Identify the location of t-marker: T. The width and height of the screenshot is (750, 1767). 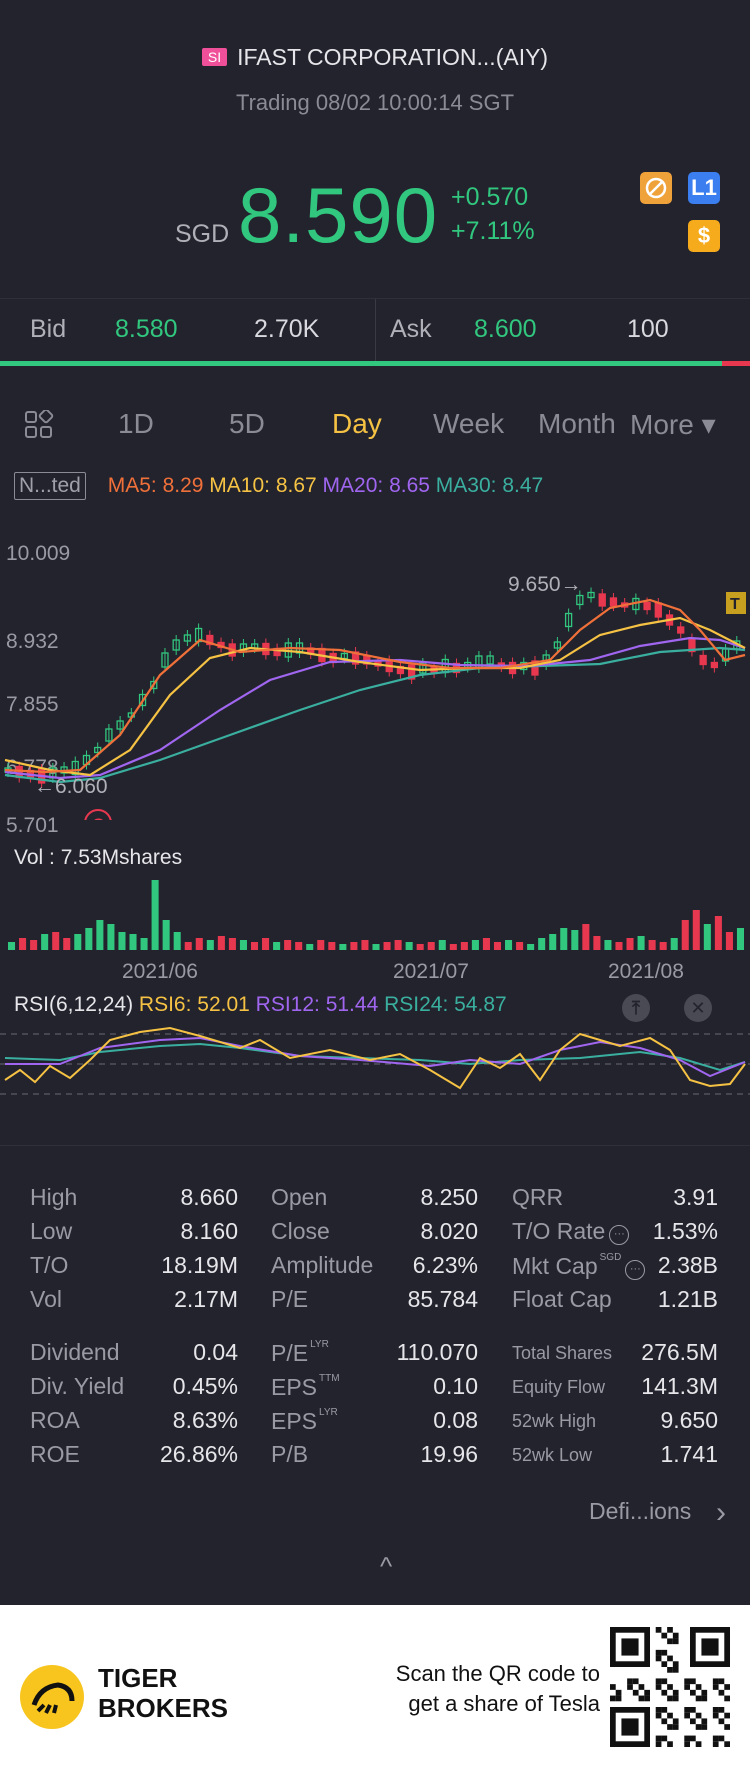
(735, 604).